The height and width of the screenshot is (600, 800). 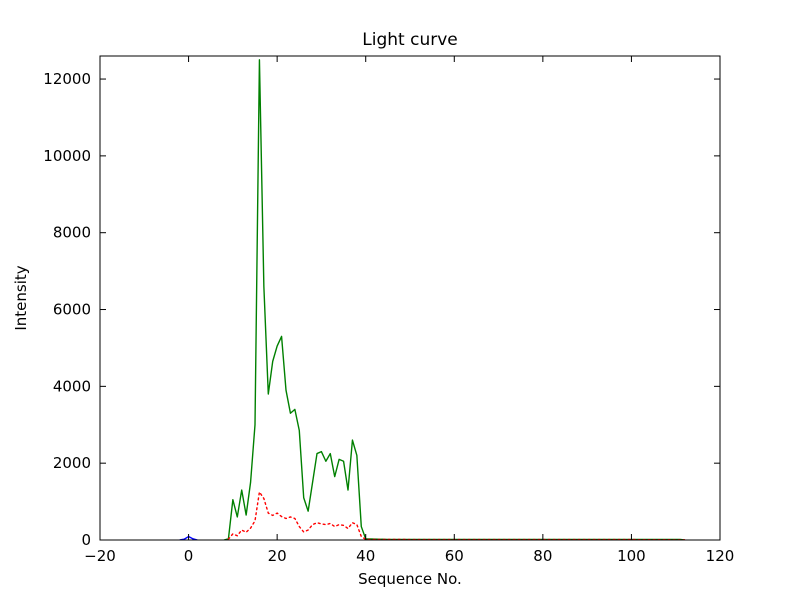 I want to click on y-tick-label: 0, so click(x=86, y=540).